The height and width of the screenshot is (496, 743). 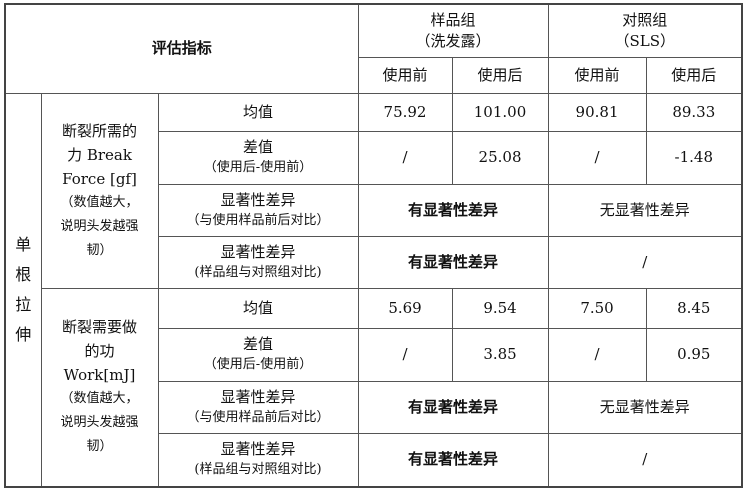 What do you see at coordinates (694, 354) in the screenshot?
I see `diff-value: 0.95` at bounding box center [694, 354].